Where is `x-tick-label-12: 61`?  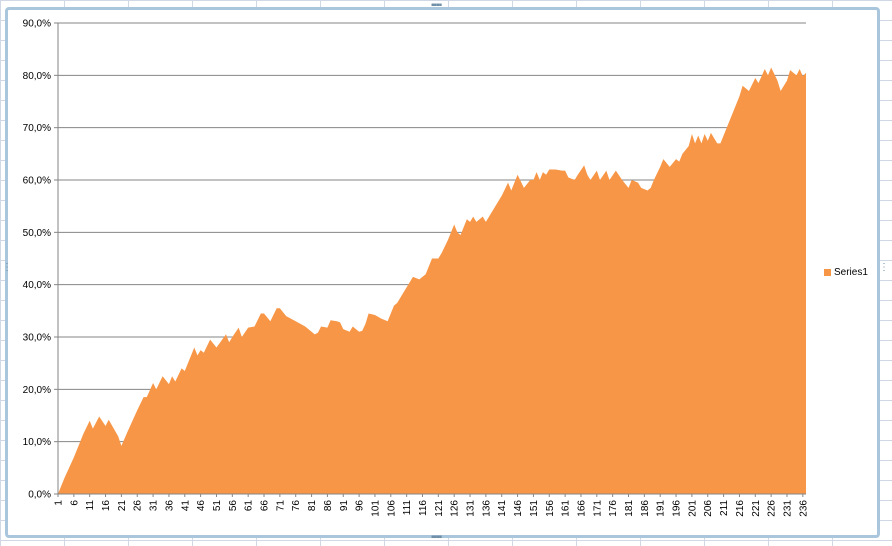 x-tick-label-12: 61 is located at coordinates (249, 506).